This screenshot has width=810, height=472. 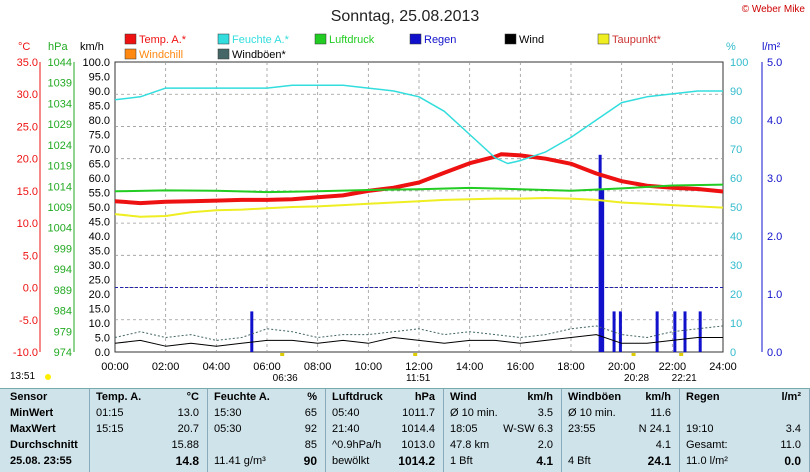 I want to click on wind-tick-label: 90.0, so click(x=99, y=92).